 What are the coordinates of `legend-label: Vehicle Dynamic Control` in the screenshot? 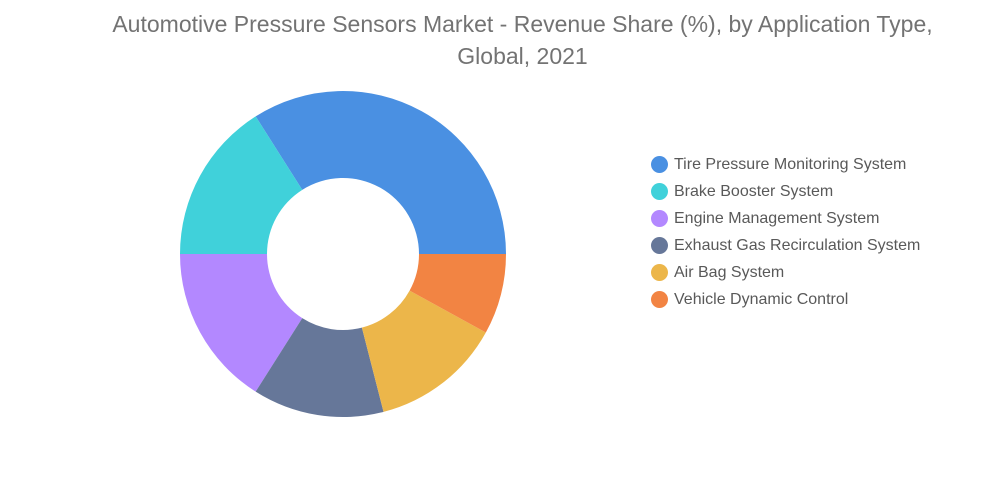 It's located at (761, 299).